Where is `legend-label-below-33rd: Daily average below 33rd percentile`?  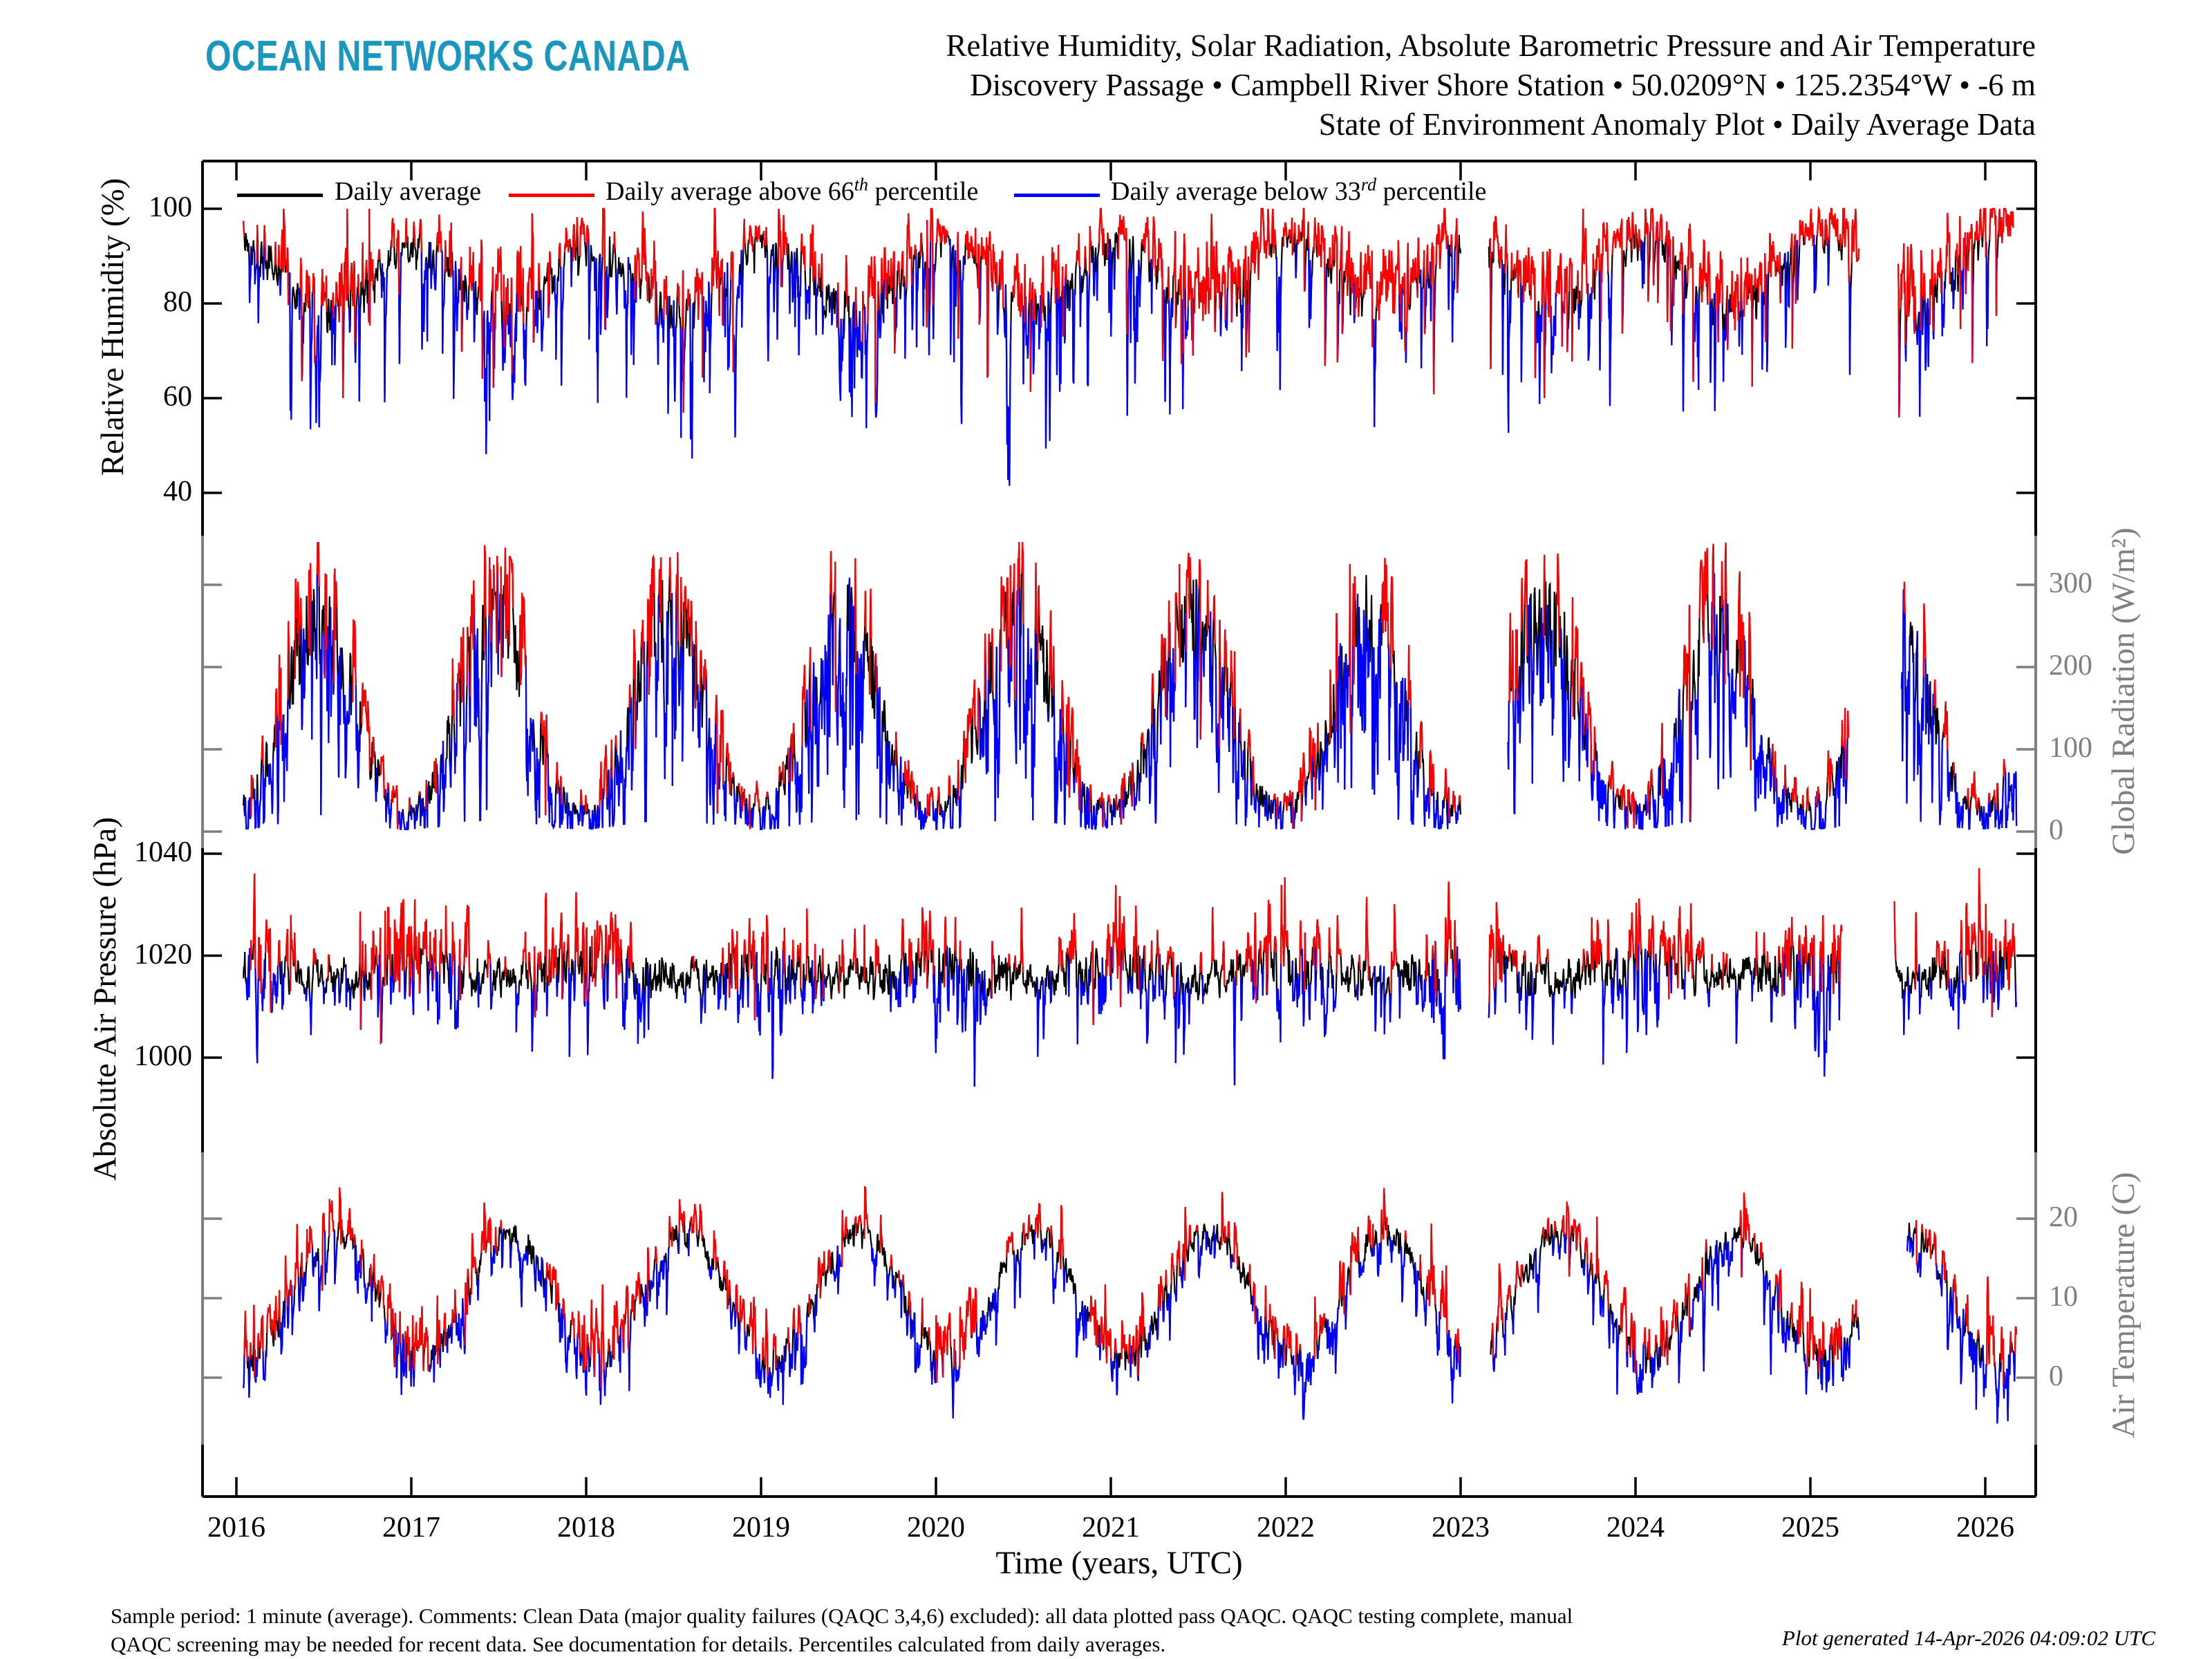 legend-label-below-33rd: Daily average below 33rd percentile is located at coordinates (1298, 191).